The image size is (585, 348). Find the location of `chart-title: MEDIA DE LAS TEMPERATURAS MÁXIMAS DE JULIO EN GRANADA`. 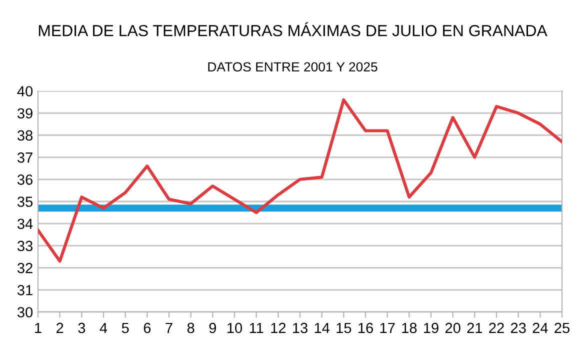

chart-title: MEDIA DE LAS TEMPERATURAS MÁXIMAS DE JULIO EN GRANADA is located at coordinates (293, 29).